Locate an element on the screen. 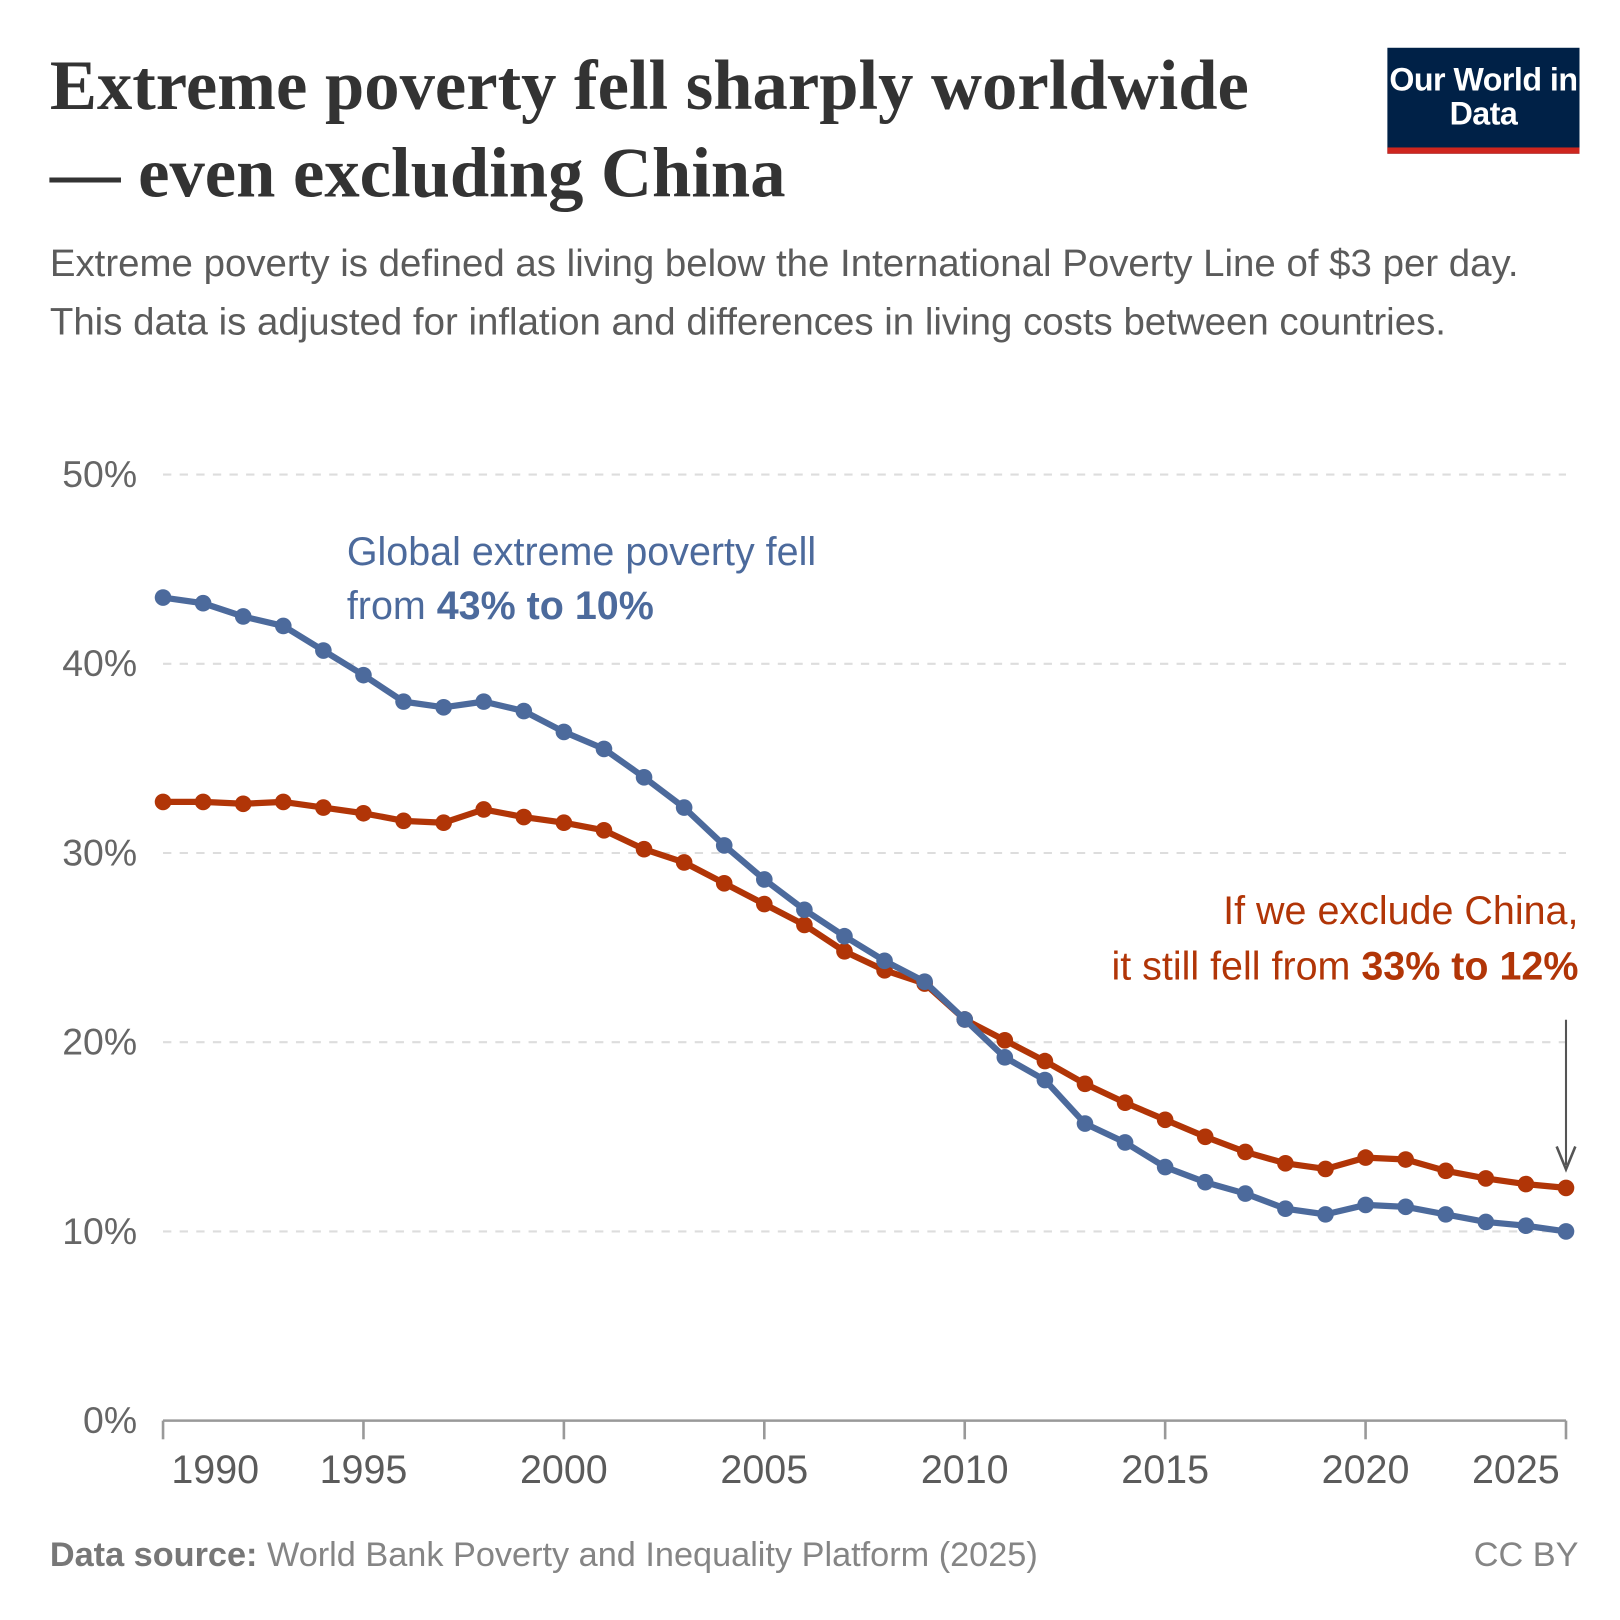 Image resolution: width=1620 pixels, height=1620 pixels. x-tick-label: 1995 is located at coordinates (364, 1470).